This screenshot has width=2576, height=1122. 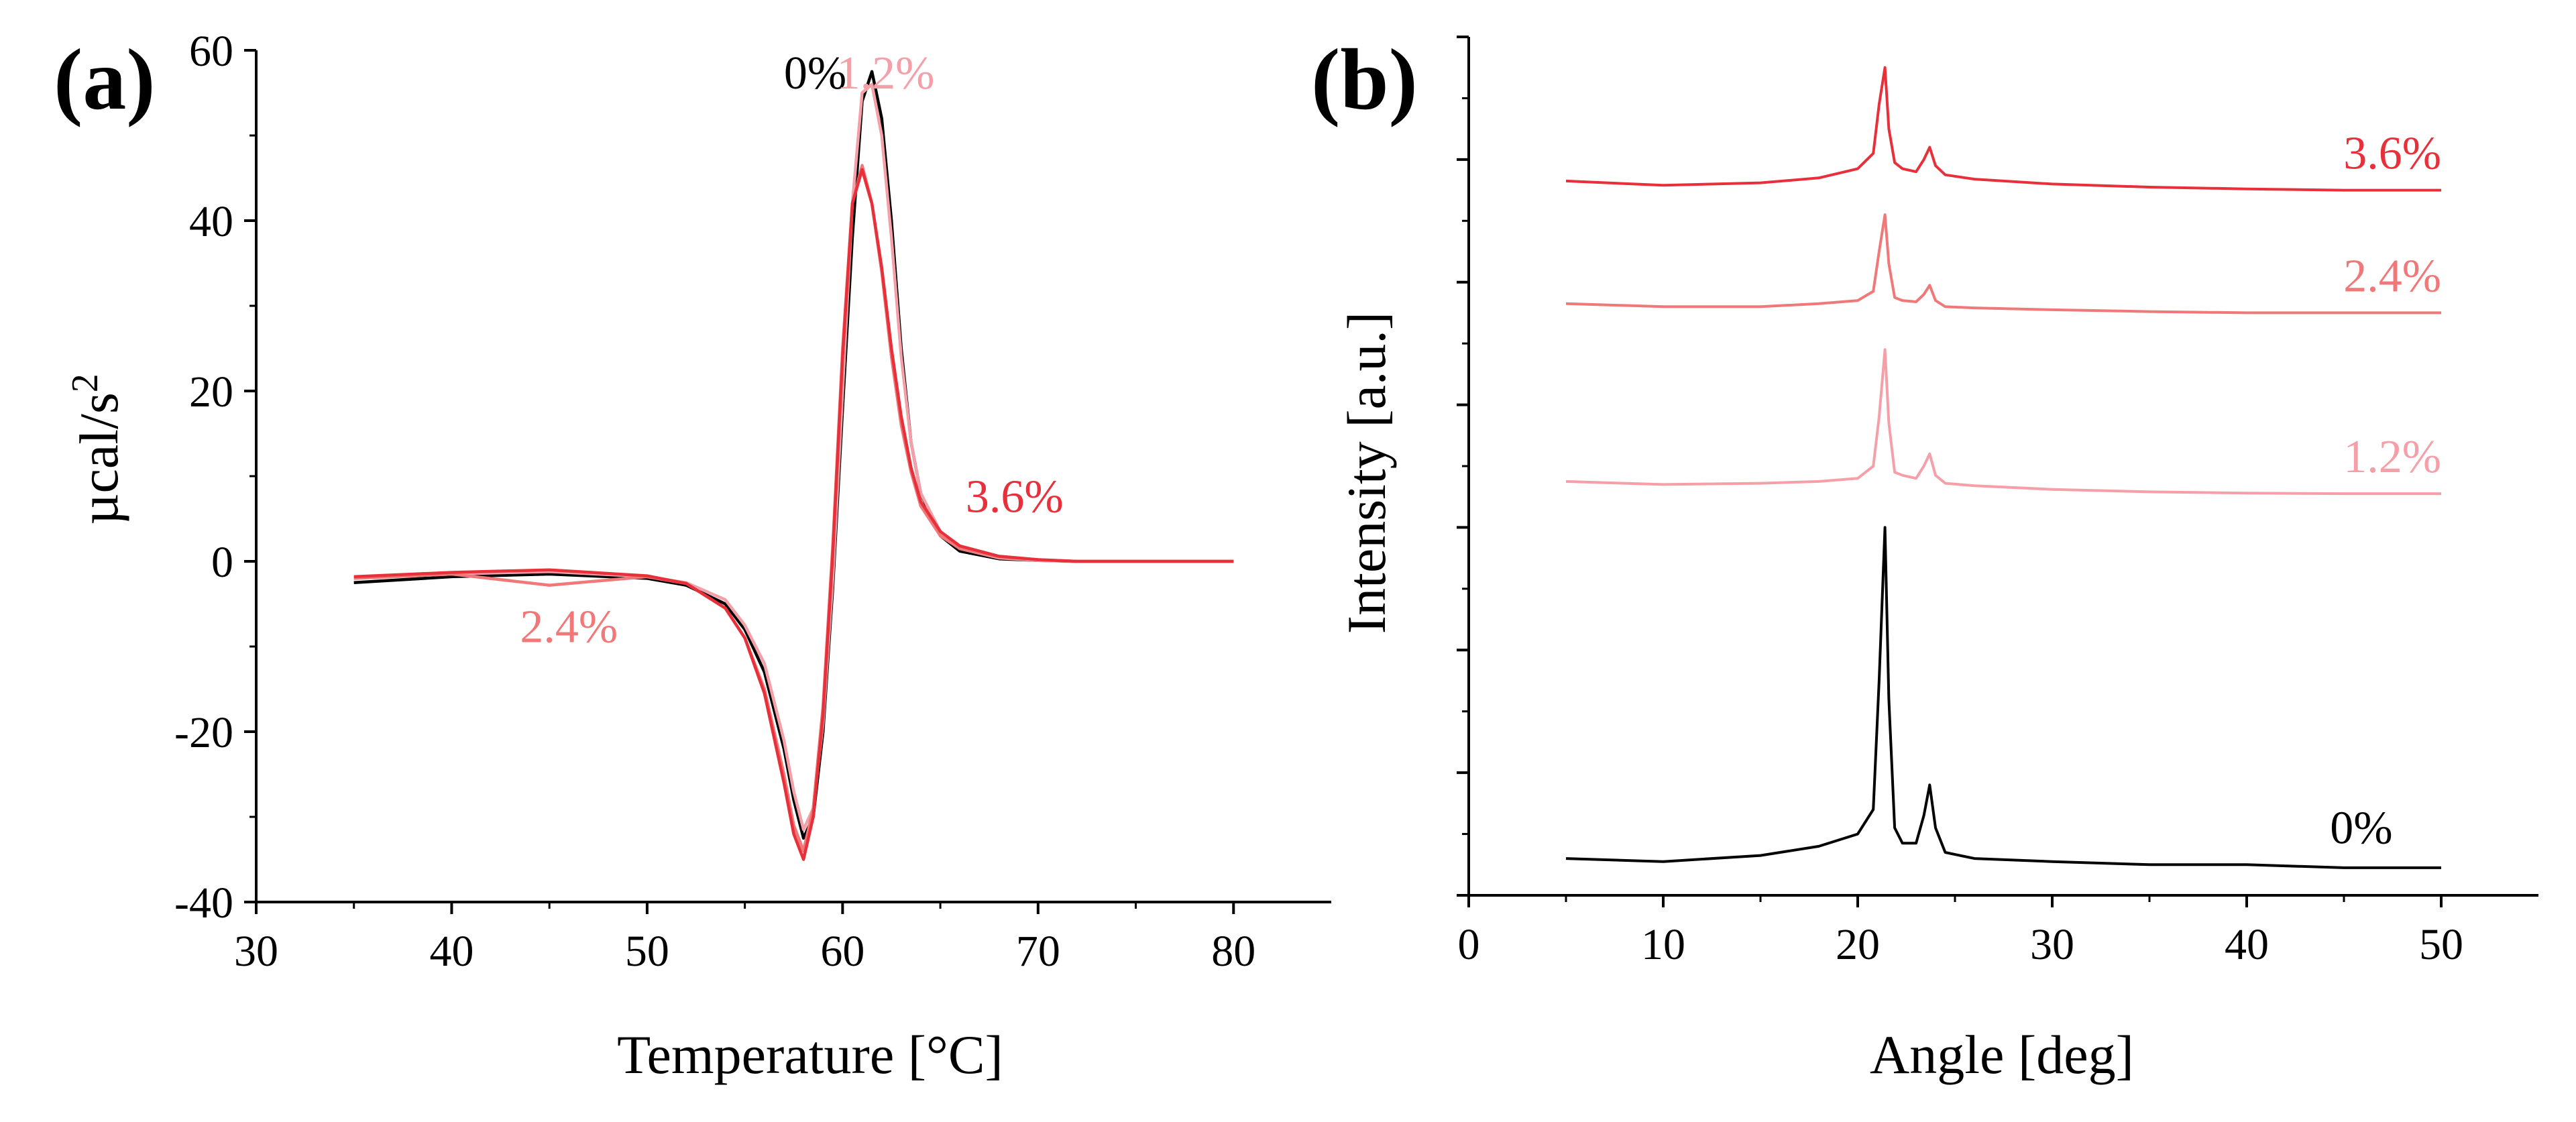 I want to click on xrd-series-line-3-6pct, so click(x=2003, y=129).